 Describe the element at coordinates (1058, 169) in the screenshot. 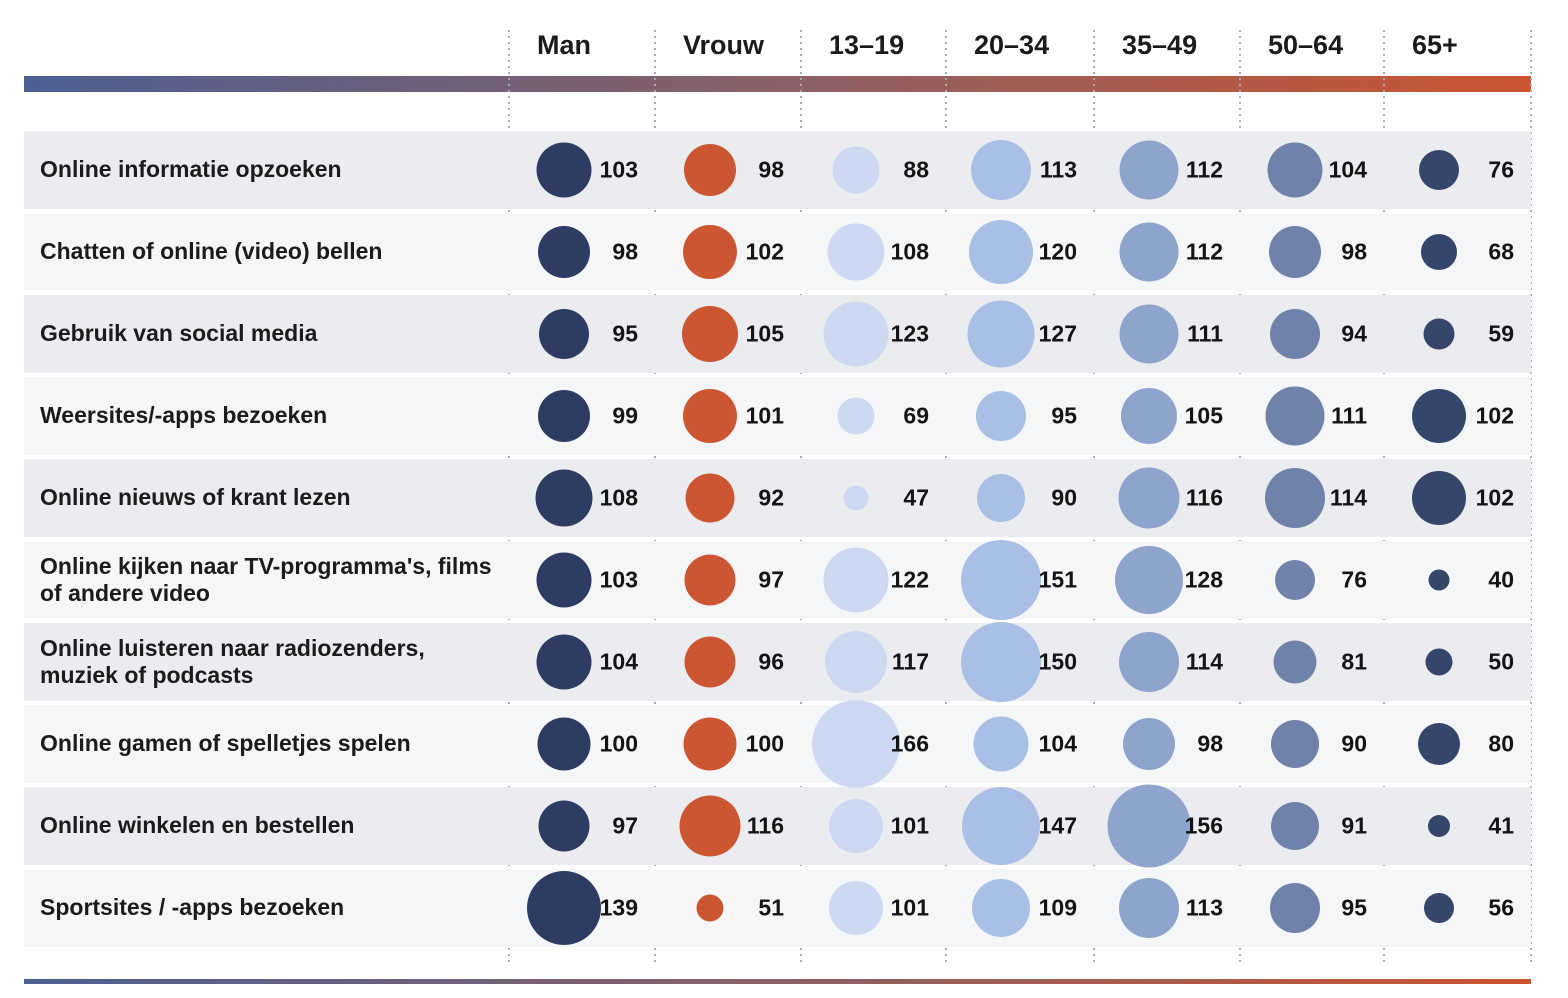

I see `bubble-value: 113` at that location.